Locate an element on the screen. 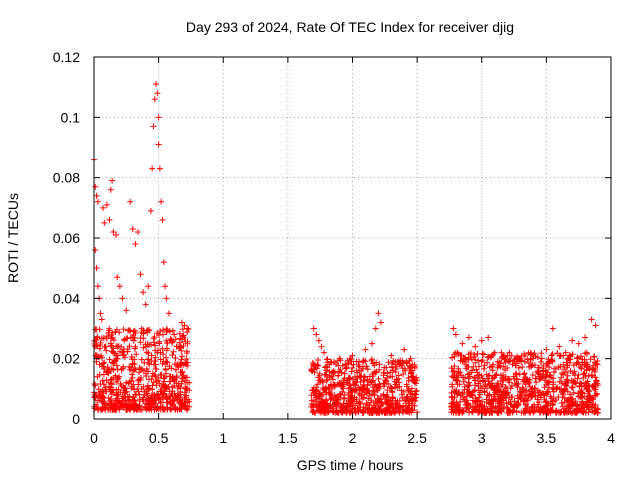 This screenshot has height=480, width=640. y-tick-label: 0.12 is located at coordinates (66, 57).